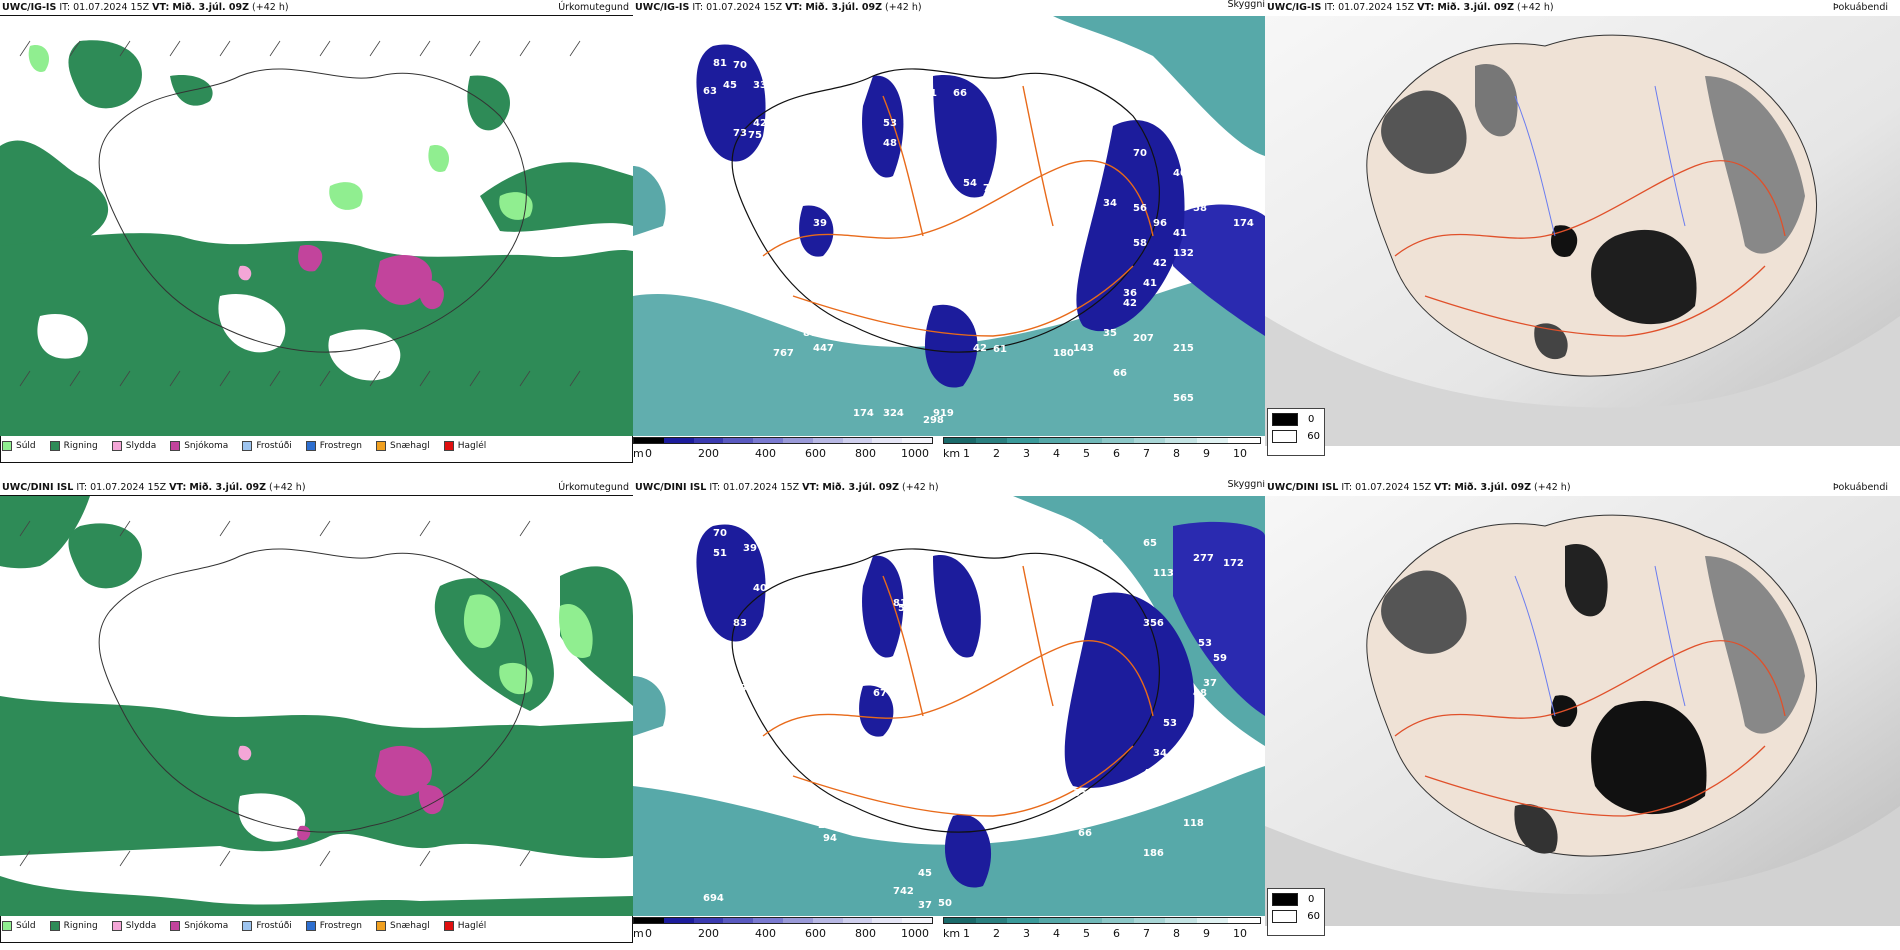  Describe the element at coordinates (1110, 203) in the screenshot. I see `visibility-value-label: 34` at that location.